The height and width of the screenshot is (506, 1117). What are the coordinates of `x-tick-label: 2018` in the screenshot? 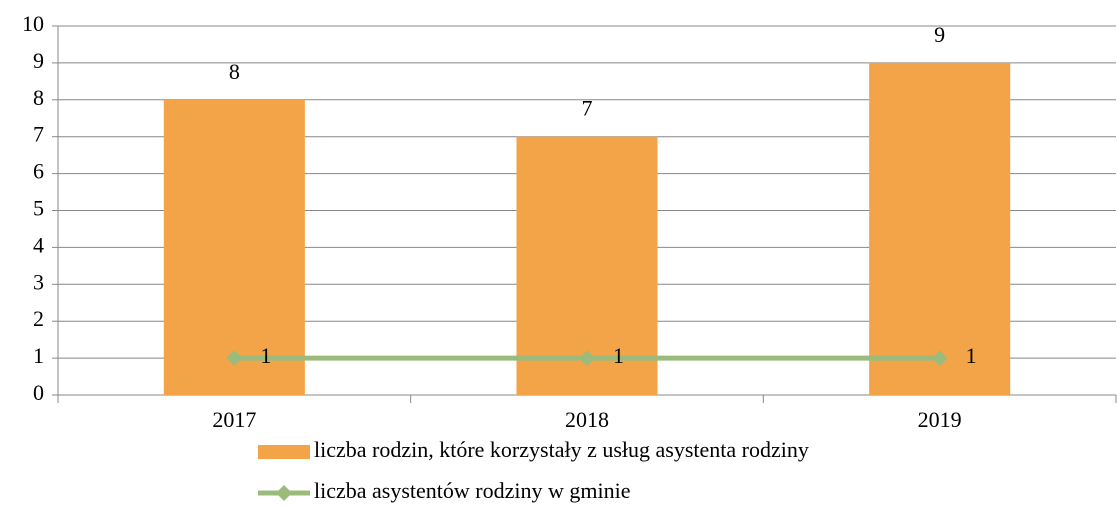 It's located at (587, 419).